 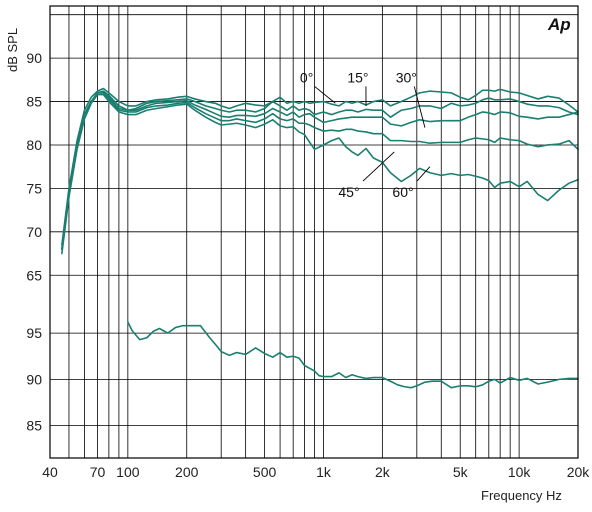 What do you see at coordinates (98, 472) in the screenshot?
I see `x-tick-label: 70` at bounding box center [98, 472].